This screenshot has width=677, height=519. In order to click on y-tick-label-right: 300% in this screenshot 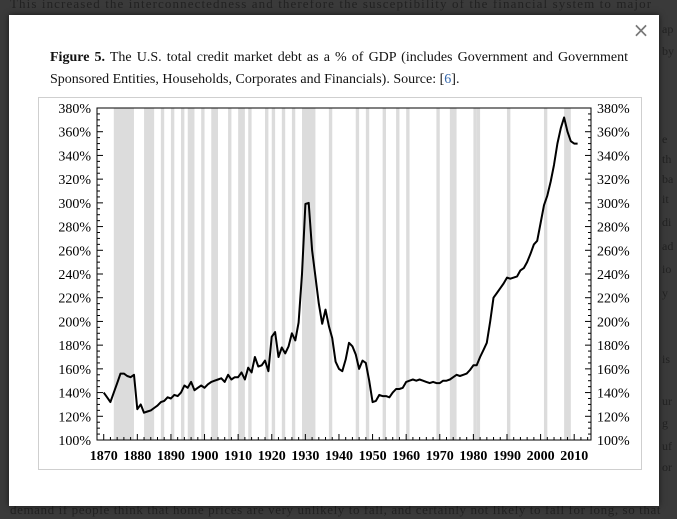, I will do `click(613, 204)`.